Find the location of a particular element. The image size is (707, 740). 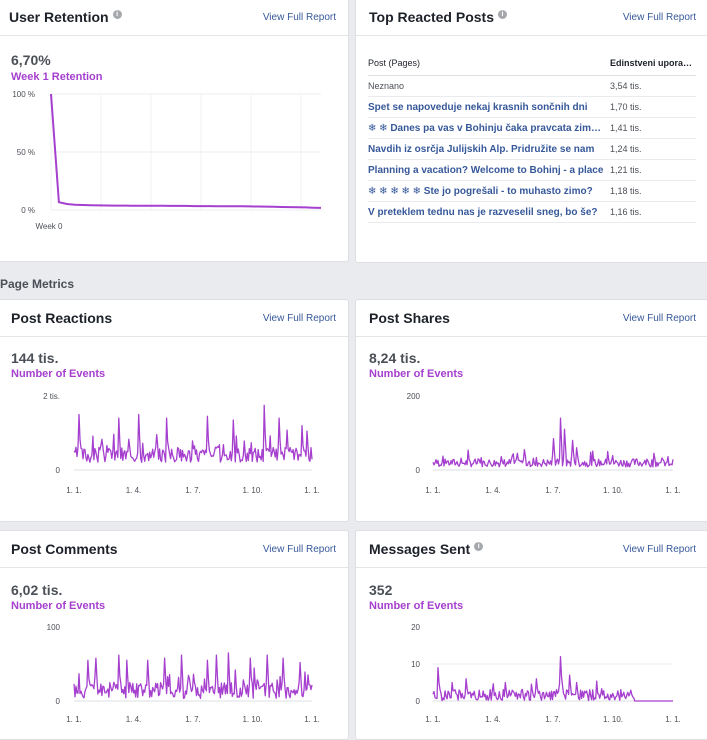

snowflake-emoji-icon: ❄ ❄ is located at coordinates (379, 128).